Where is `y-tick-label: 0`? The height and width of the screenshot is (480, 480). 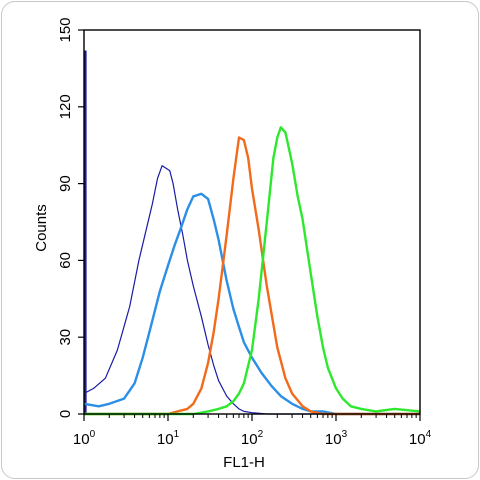
y-tick-label: 0 is located at coordinates (65, 414).